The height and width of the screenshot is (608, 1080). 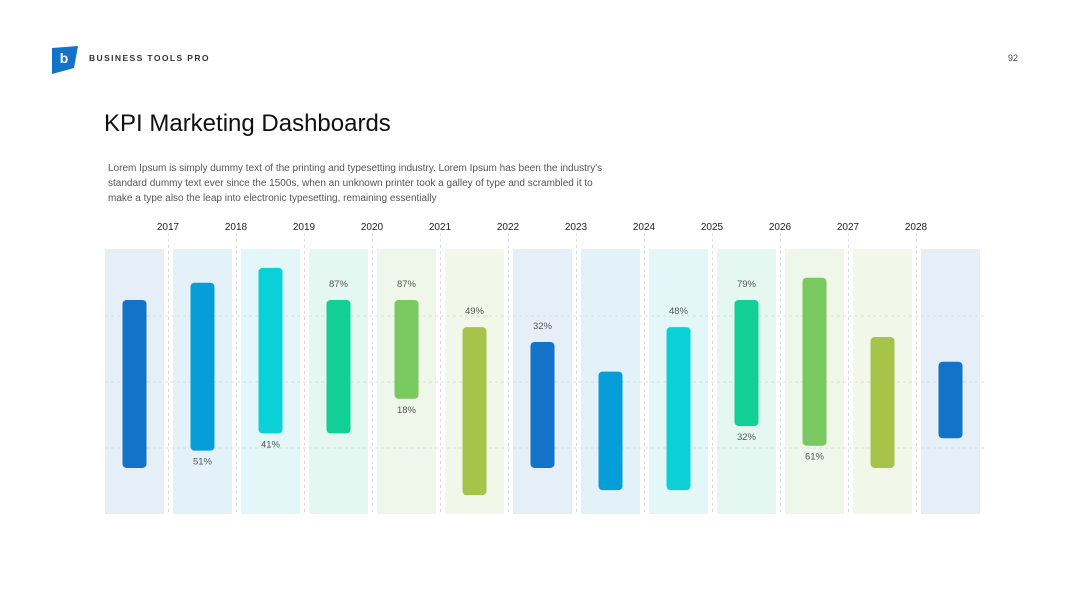 What do you see at coordinates (149, 58) in the screenshot?
I see `brand-name: BUSINESS TOOLS PRO` at bounding box center [149, 58].